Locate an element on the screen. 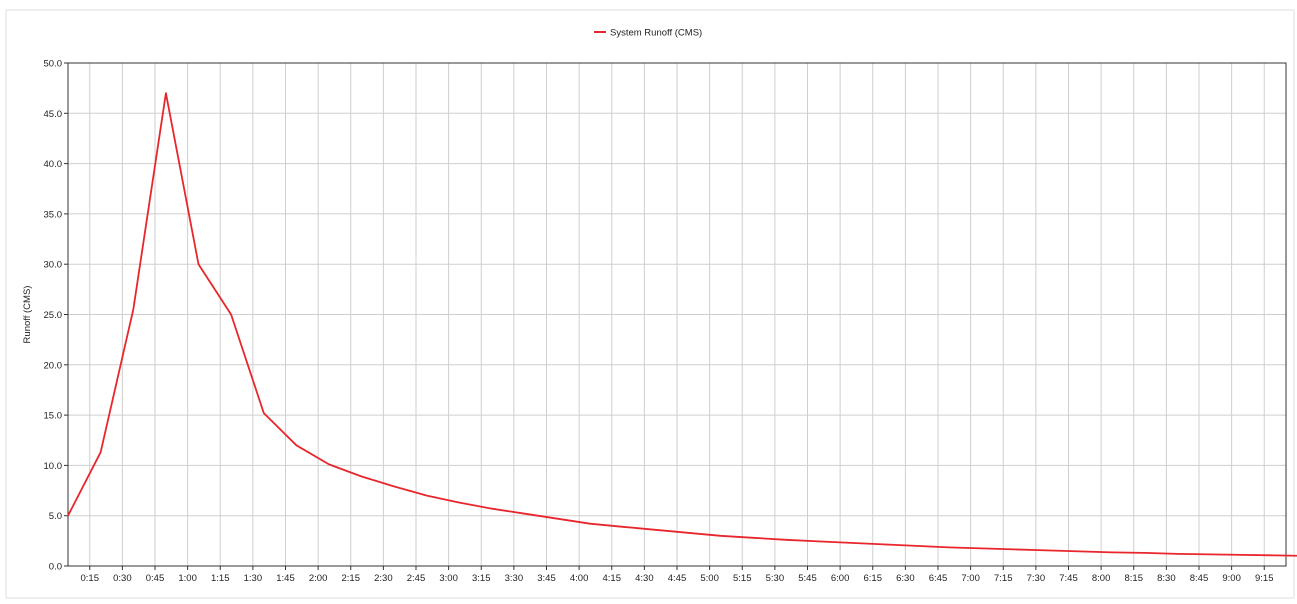 This screenshot has width=1297, height=604. y-tick-label: 10.0 is located at coordinates (53, 466).